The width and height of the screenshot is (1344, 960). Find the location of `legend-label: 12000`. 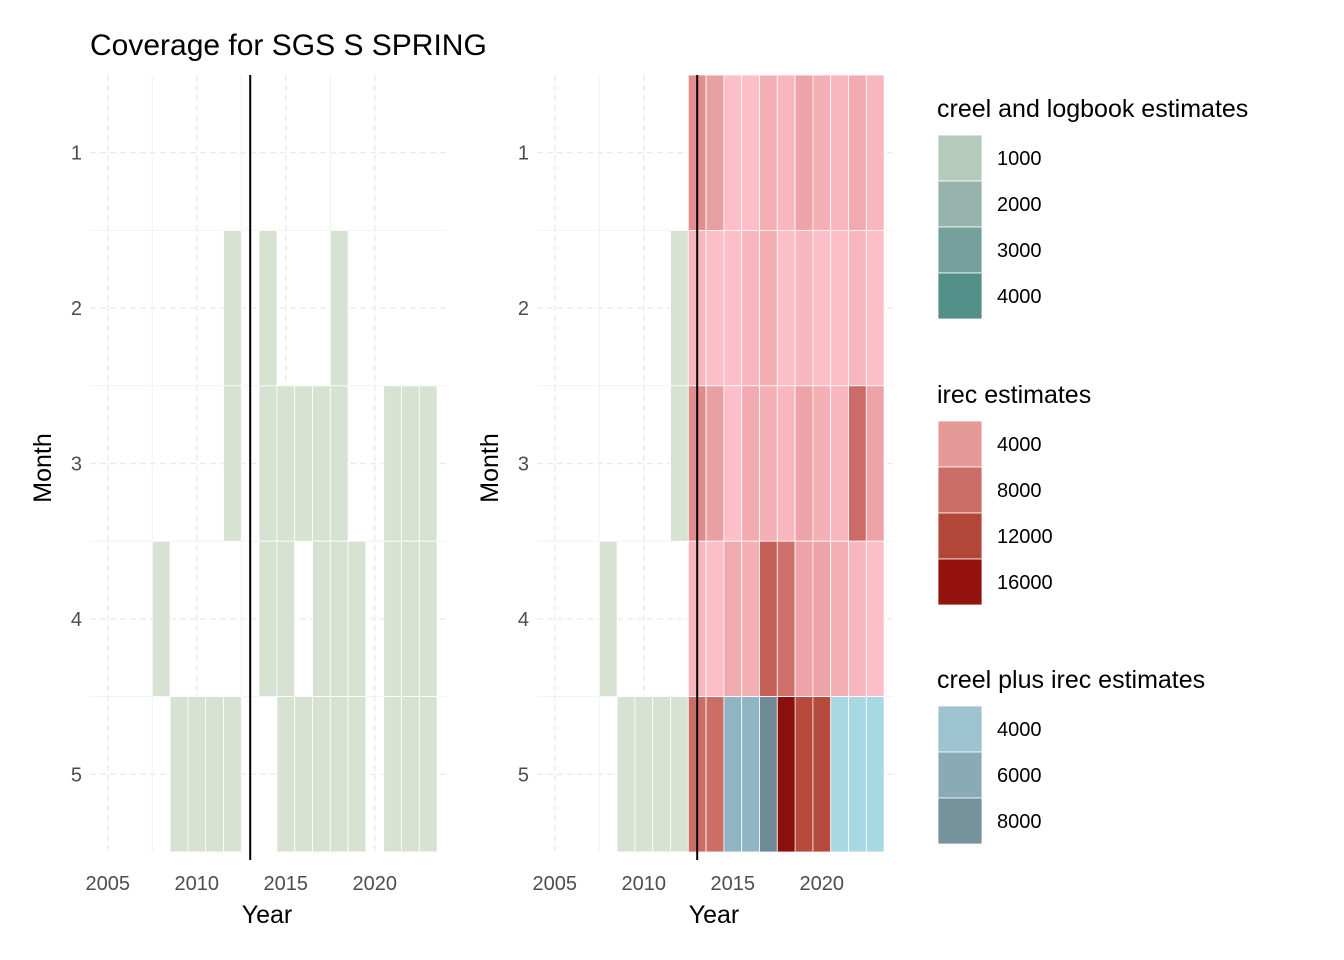

legend-label: 12000 is located at coordinates (1025, 537).